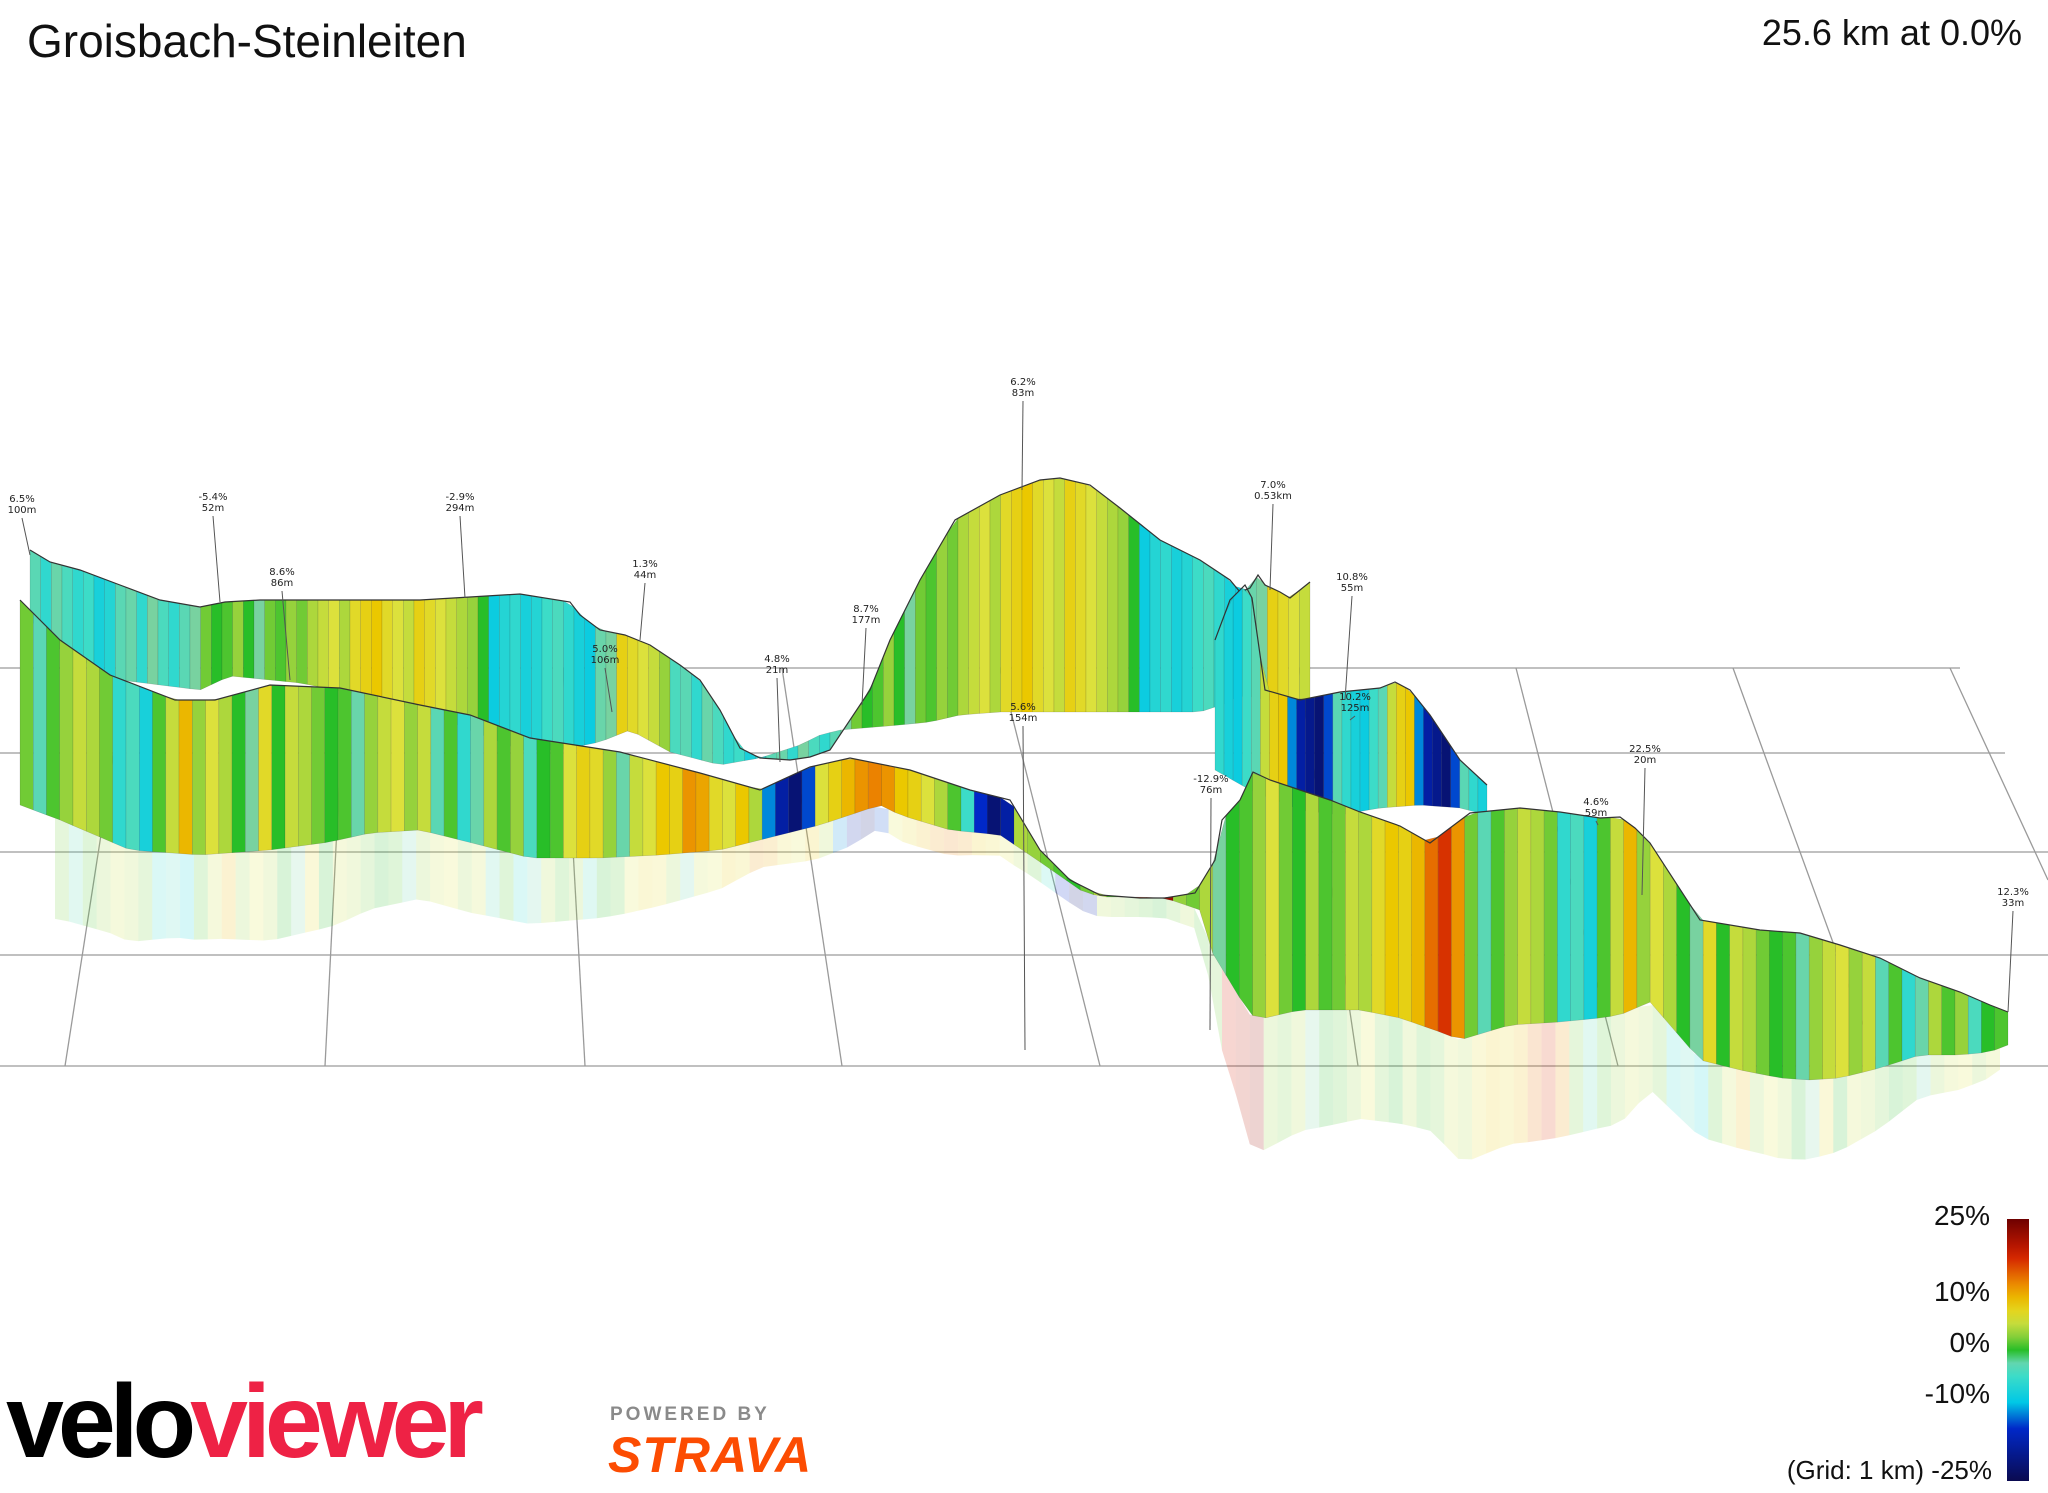  I want to click on annotation-leader, so click(2010, 961).